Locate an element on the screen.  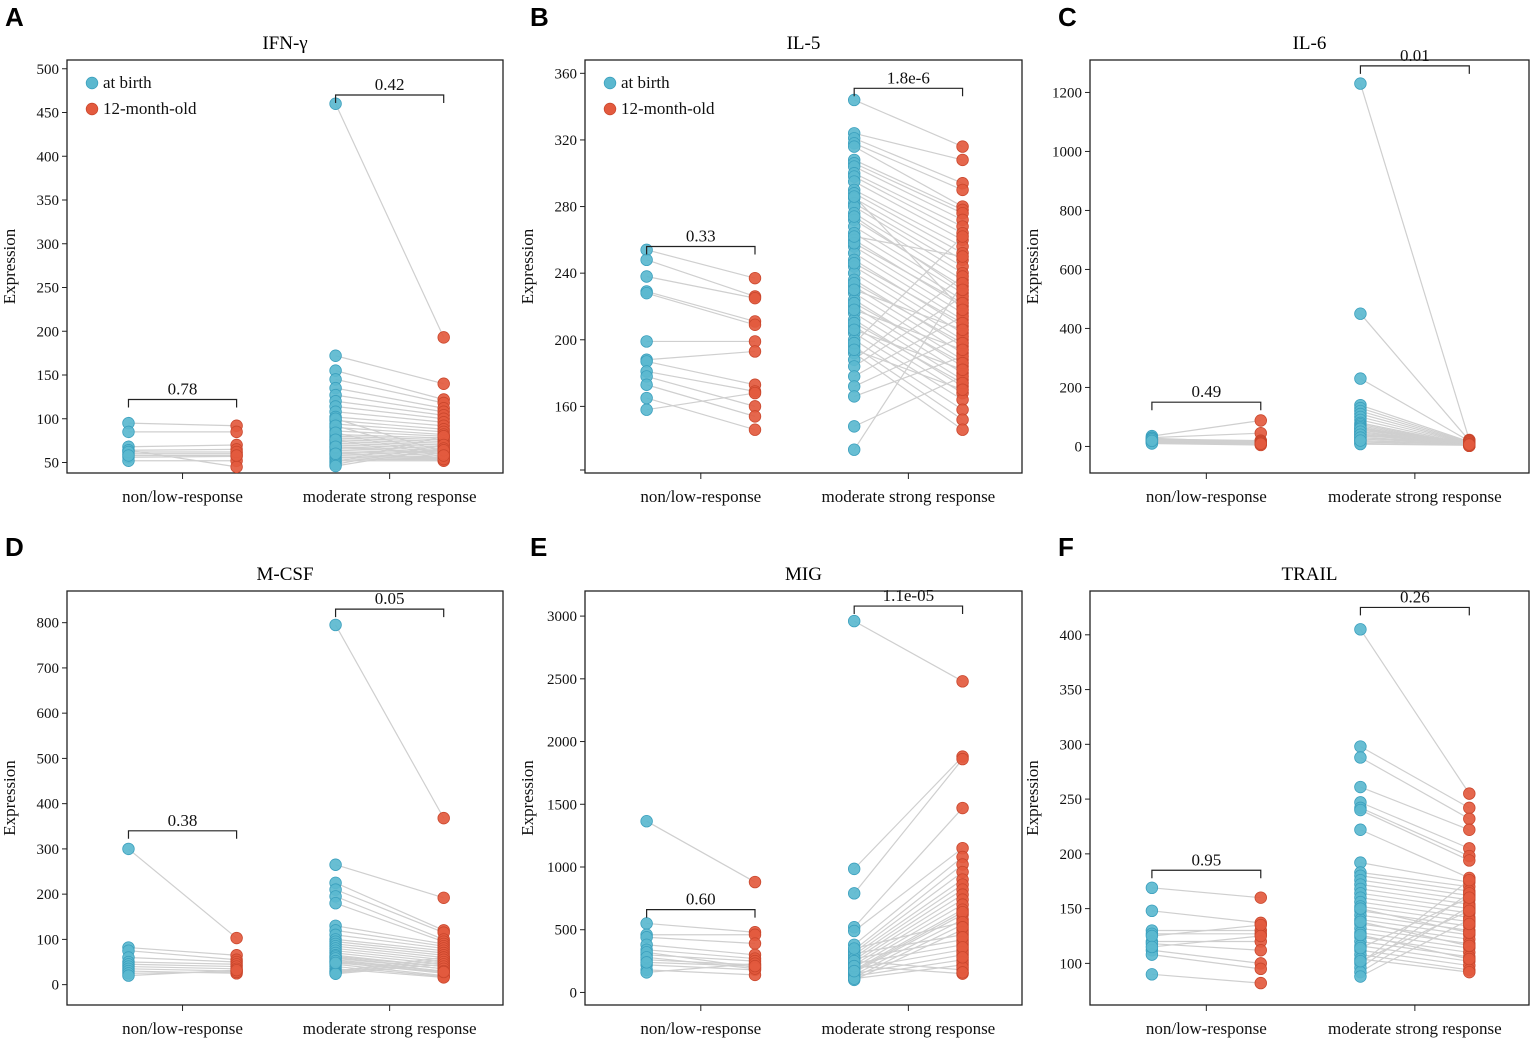
x-category-label: non/low-response is located at coordinates (182, 496).